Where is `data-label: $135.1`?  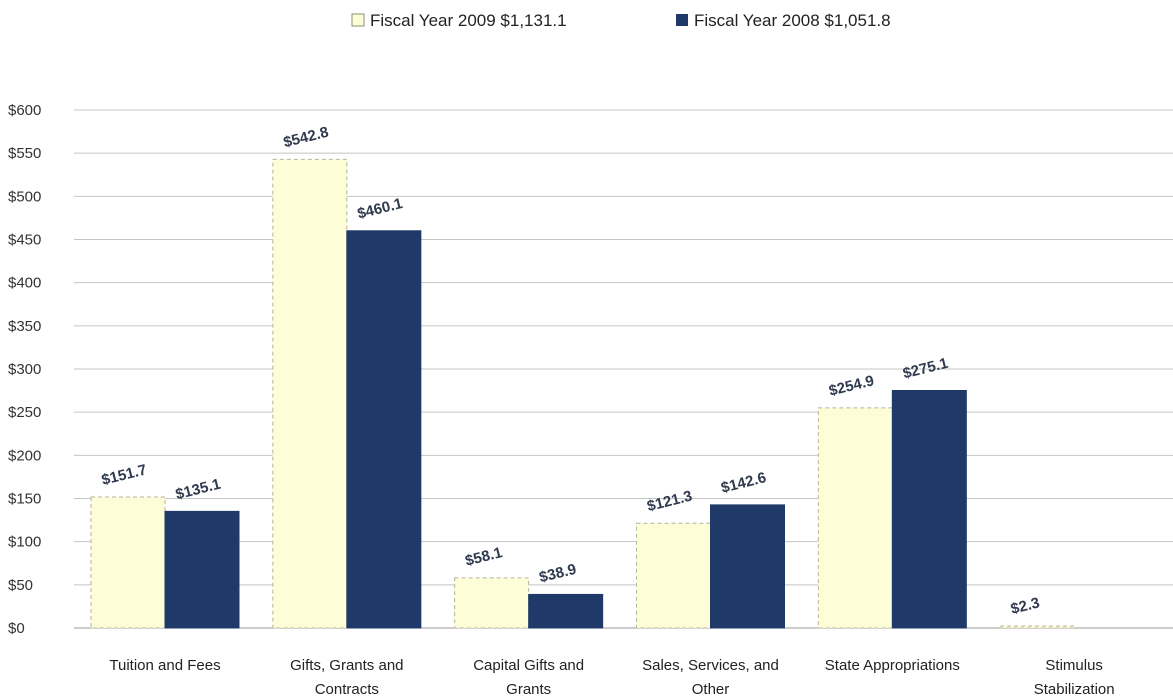 data-label: $135.1 is located at coordinates (198, 490).